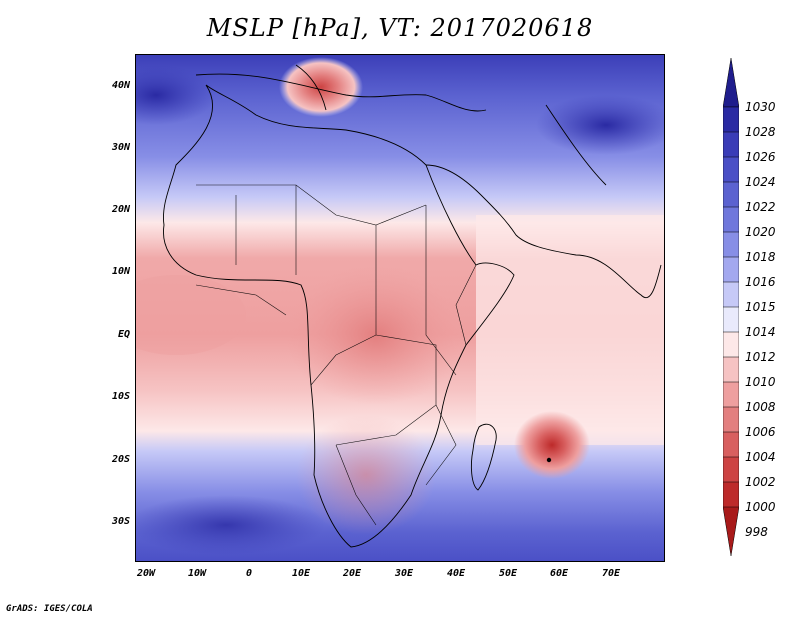 This screenshot has height=618, width=800. I want to click on colorbar-label: 1030, so click(760, 107).